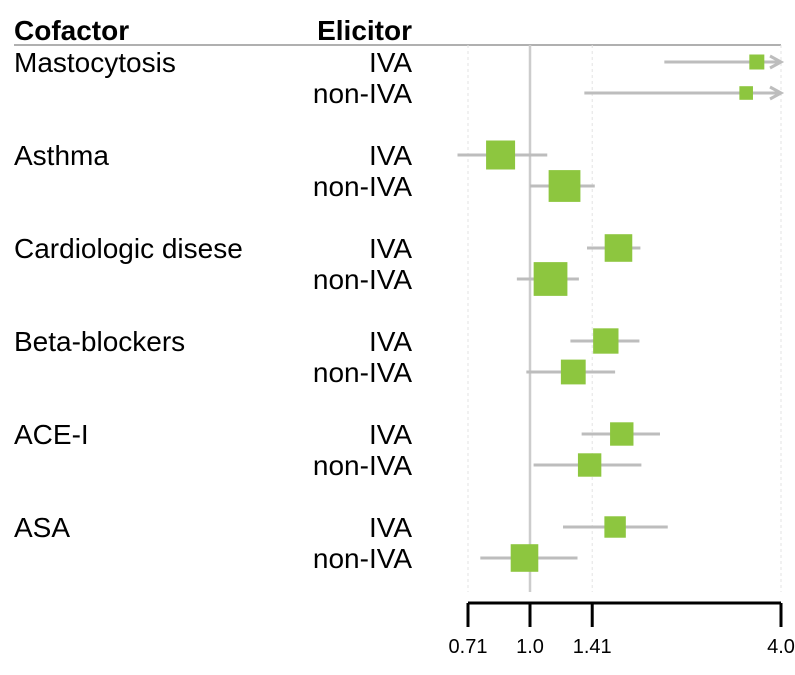 This screenshot has width=795, height=675. I want to click on cofactor-label: Cardiologic disese, so click(128, 248).